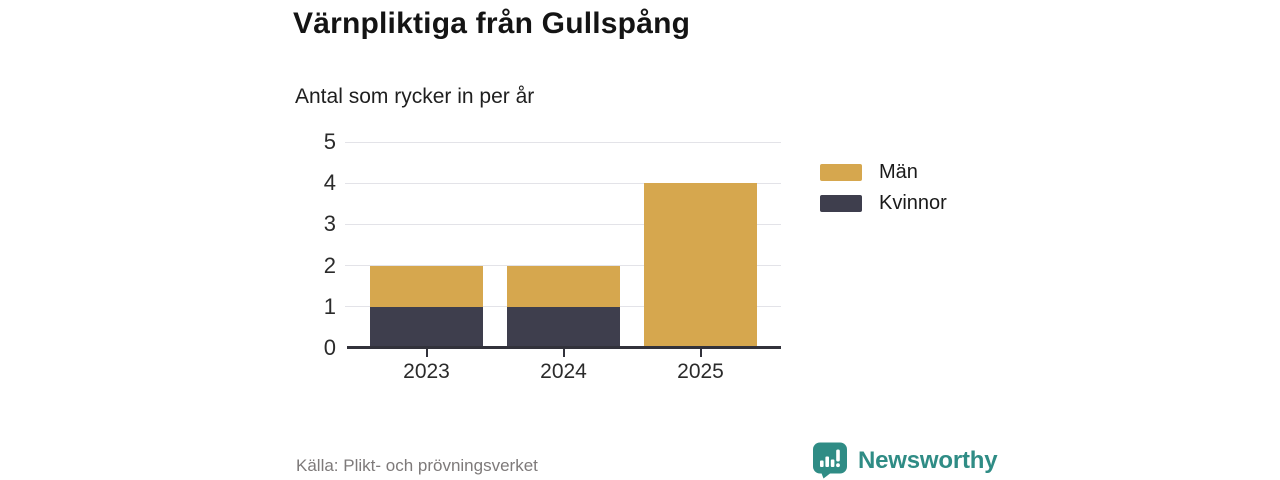 The height and width of the screenshot is (480, 1280). I want to click on y-tick-label-0: 0, so click(329, 347).